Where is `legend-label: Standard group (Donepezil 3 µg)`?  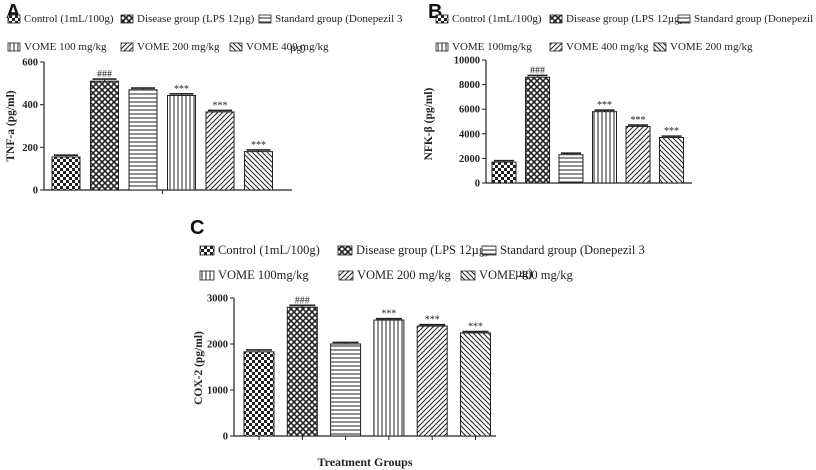
legend-label: Standard group (Donepezil 3 µg) is located at coordinates (755, 19).